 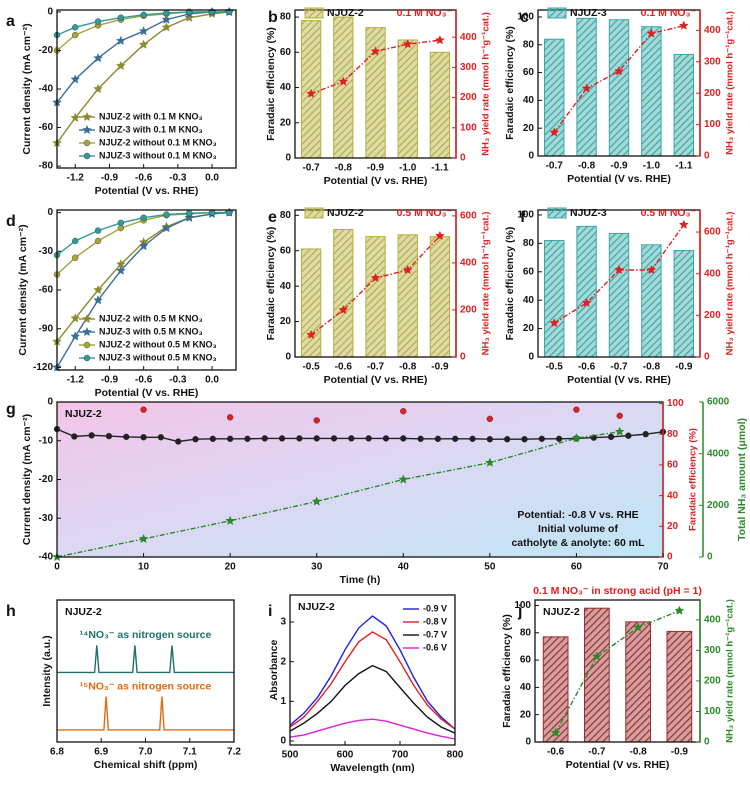 I want to click on x-tick-label: 0, so click(x=57, y=567).